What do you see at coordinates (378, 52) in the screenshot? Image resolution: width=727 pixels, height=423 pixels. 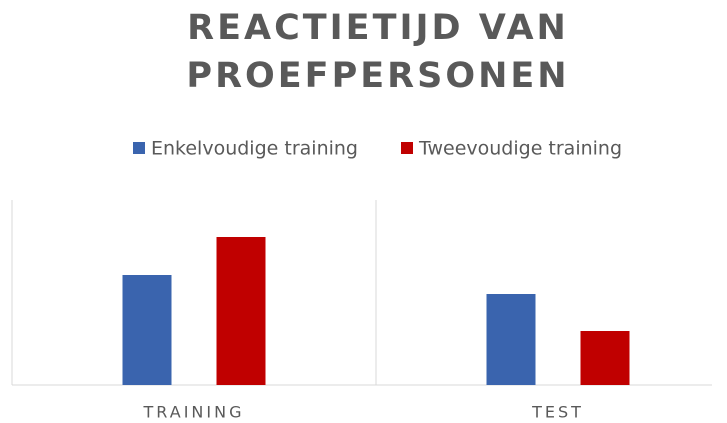 I see `chart-title: REACTIETIJD VAN PROEFPERSONEN` at bounding box center [378, 52].